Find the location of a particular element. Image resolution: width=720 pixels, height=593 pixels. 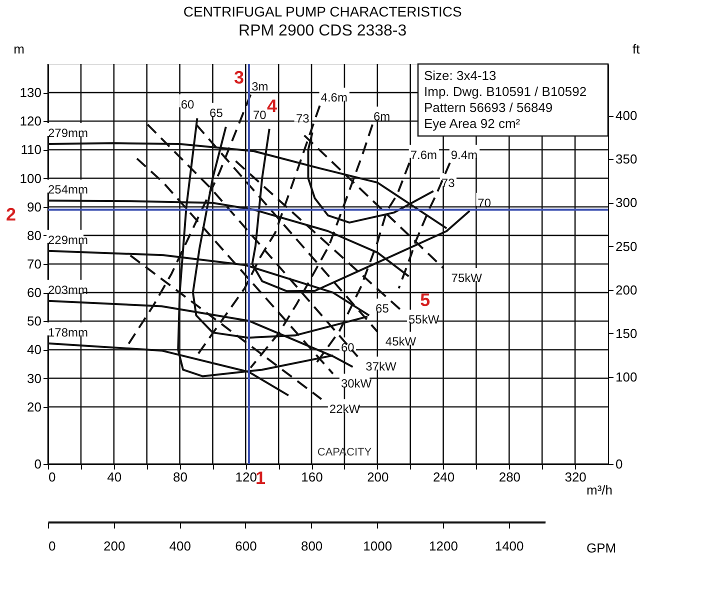

y-tick-label: 70 is located at coordinates (34, 264).